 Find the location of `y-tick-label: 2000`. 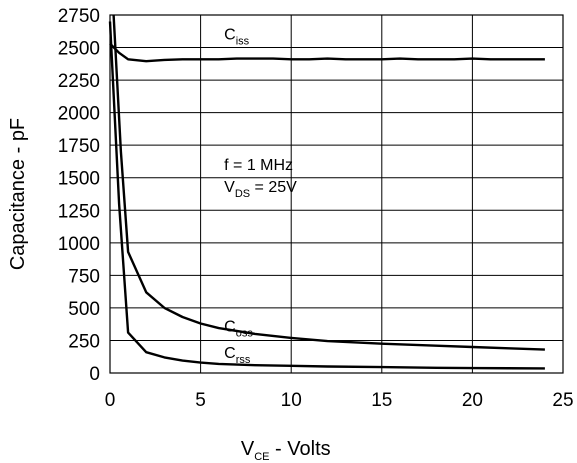

y-tick-label: 2000 is located at coordinates (79, 114).